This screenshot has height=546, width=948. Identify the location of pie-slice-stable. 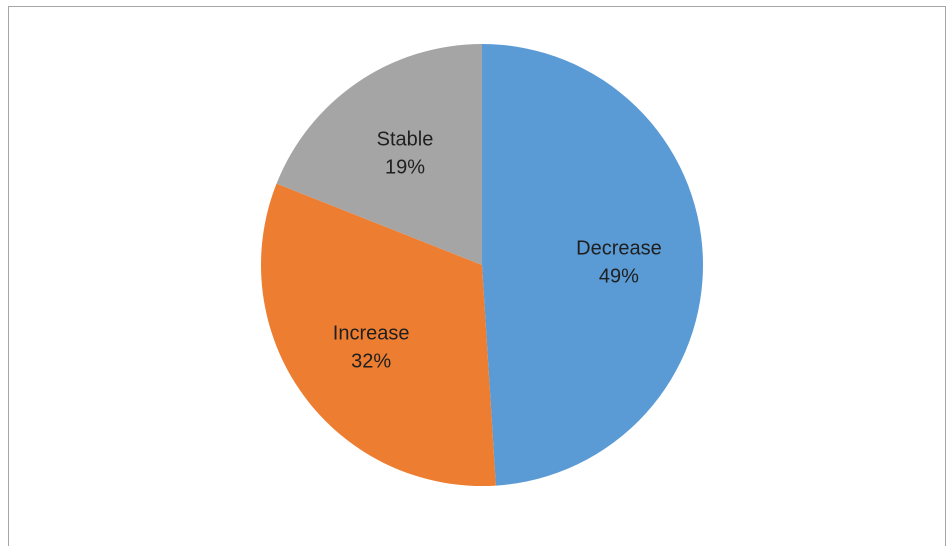
(379, 154).